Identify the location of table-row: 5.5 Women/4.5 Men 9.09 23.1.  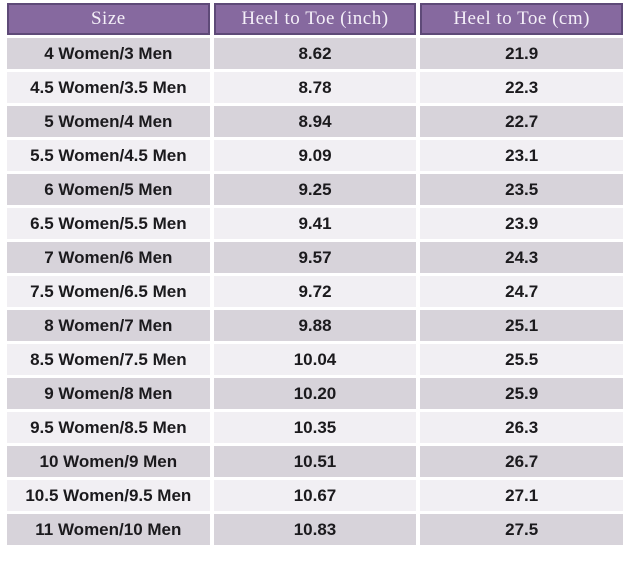
(315, 155).